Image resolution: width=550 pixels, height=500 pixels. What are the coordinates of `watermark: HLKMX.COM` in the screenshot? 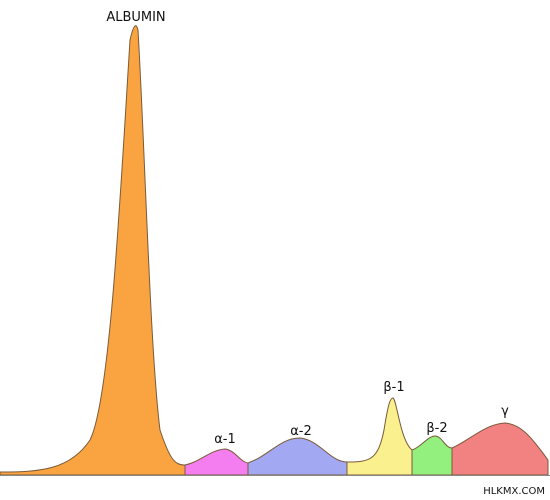 It's located at (514, 491).